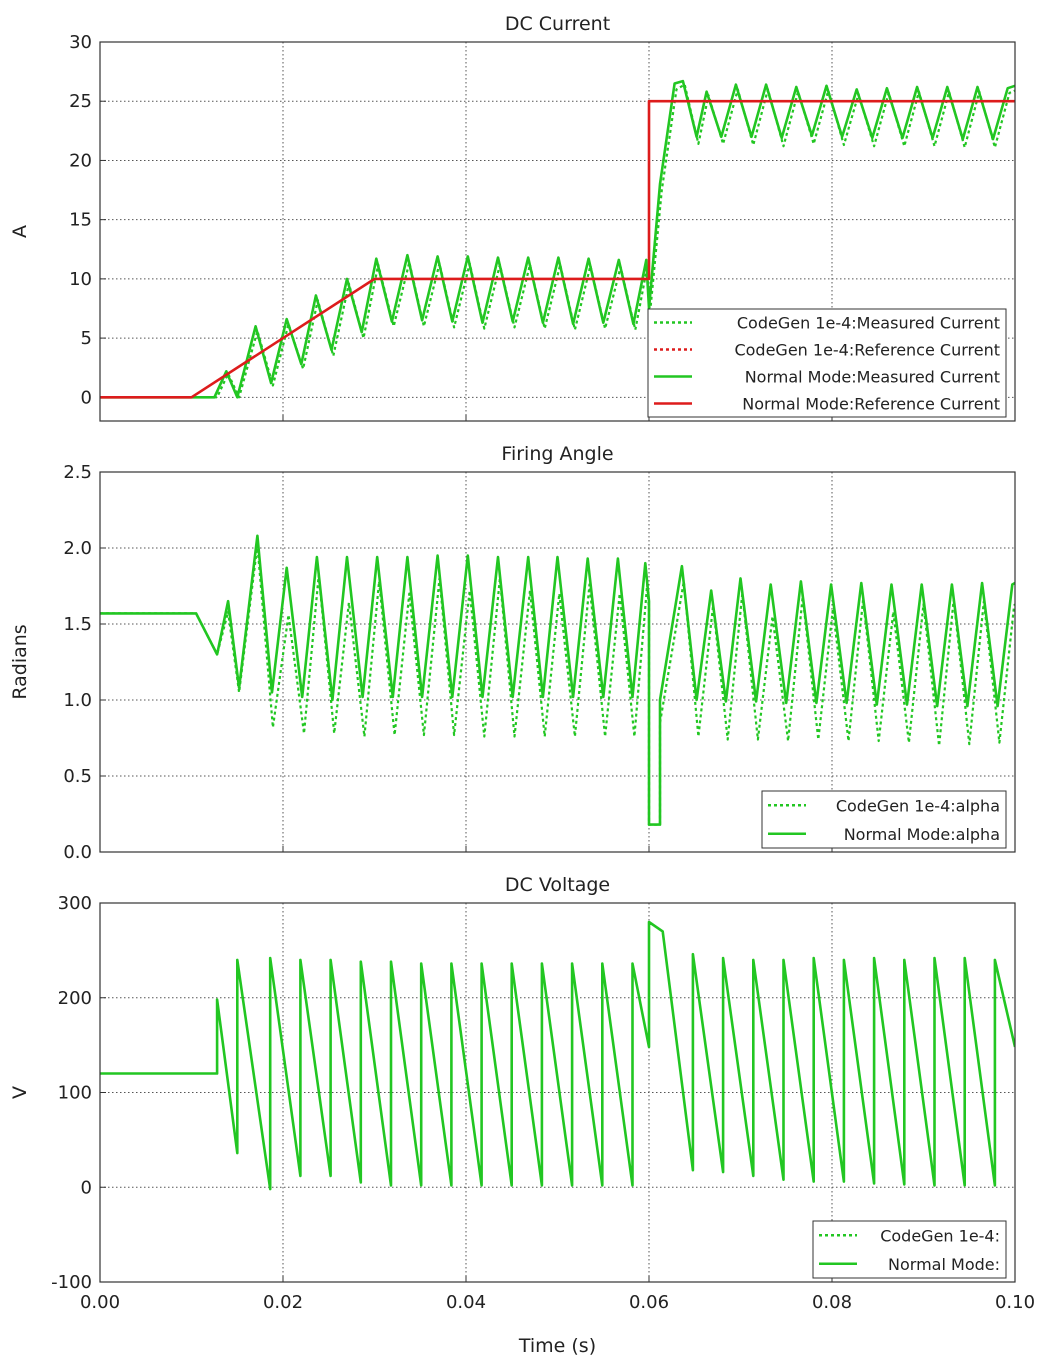  What do you see at coordinates (77, 624) in the screenshot?
I see `y-tick-label: 1.5` at bounding box center [77, 624].